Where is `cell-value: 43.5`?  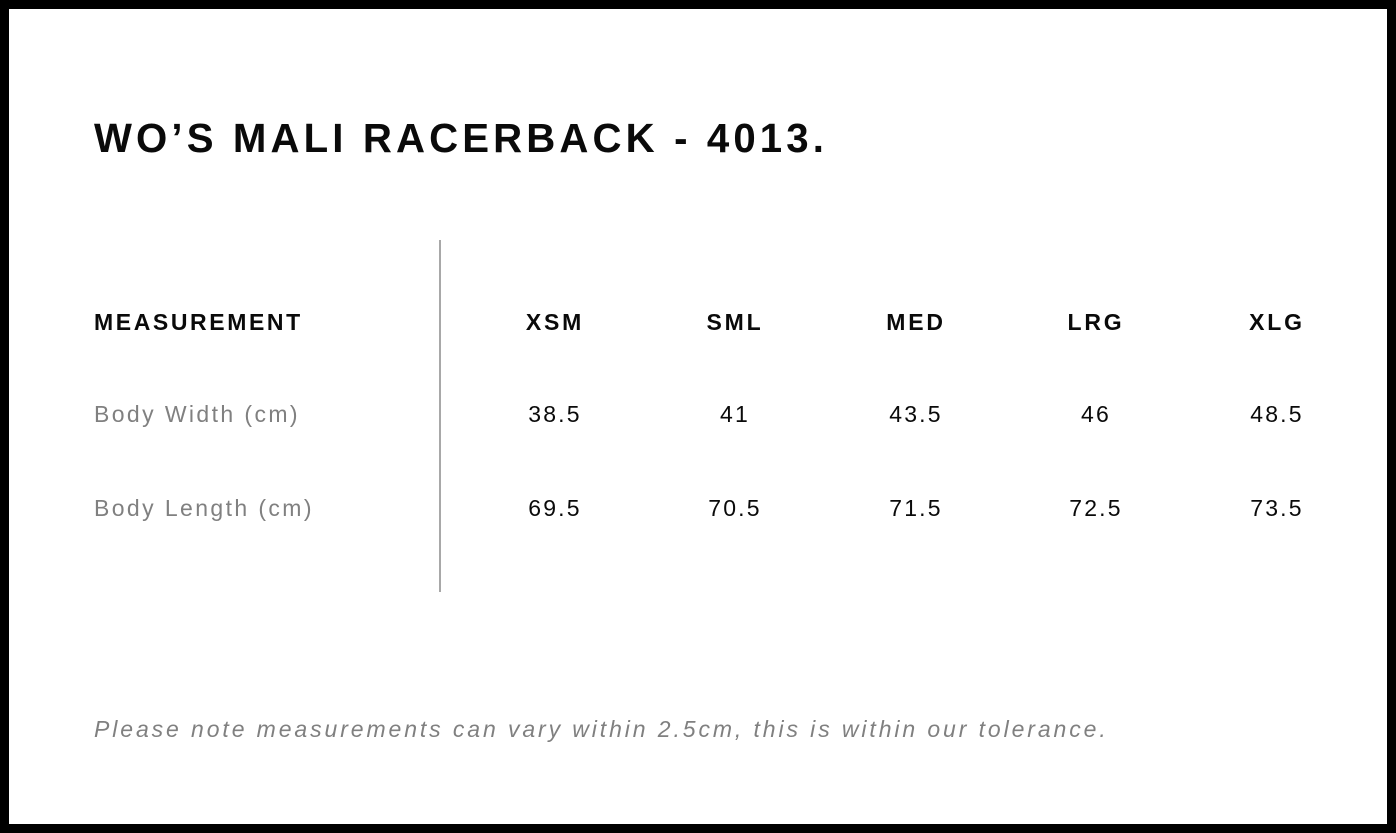
cell-value: 43.5 is located at coordinates (916, 414).